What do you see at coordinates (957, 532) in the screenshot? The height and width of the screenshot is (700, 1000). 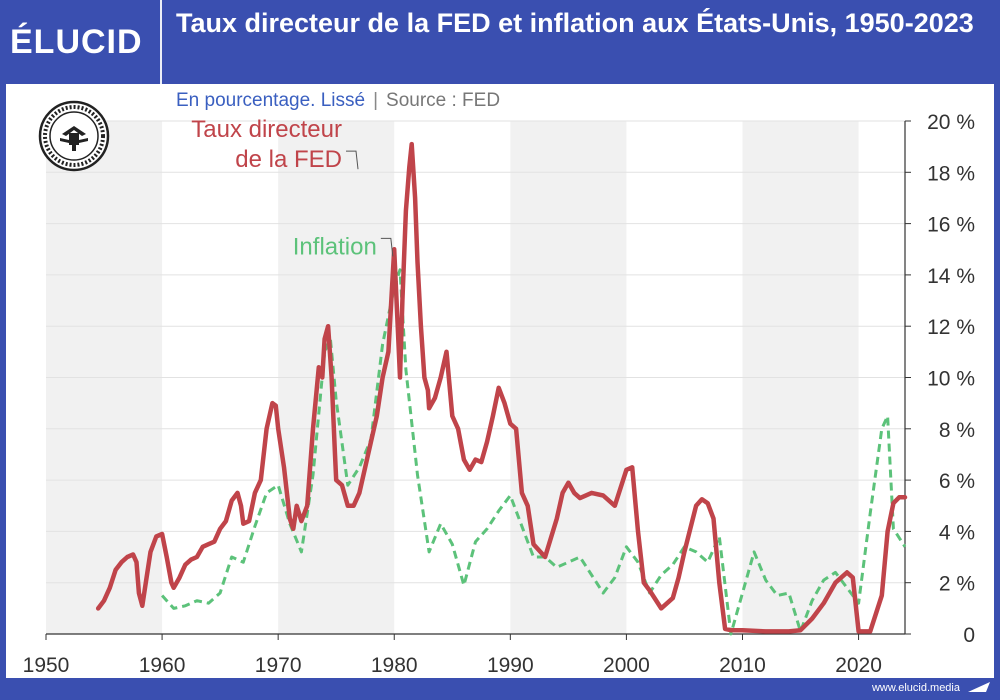 I see `y-tick-label: 4 %` at bounding box center [957, 532].